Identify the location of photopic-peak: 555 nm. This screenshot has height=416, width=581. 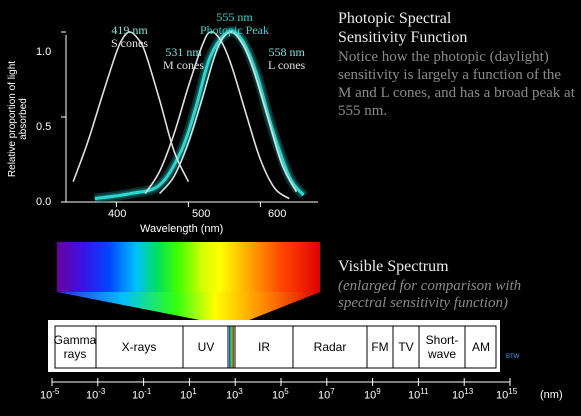
(234, 17).